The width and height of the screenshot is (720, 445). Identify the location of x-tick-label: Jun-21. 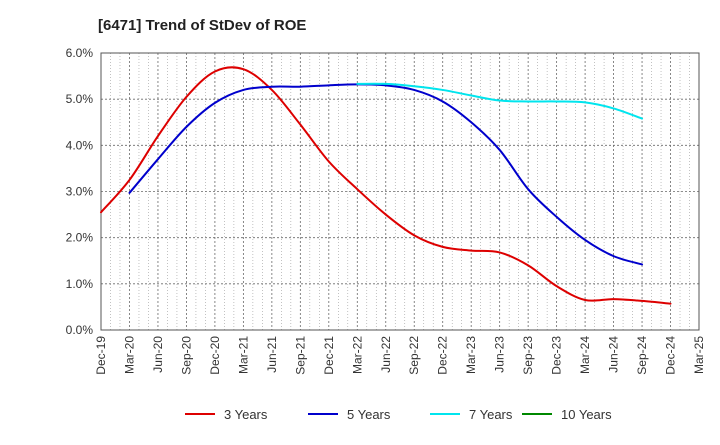
(272, 354).